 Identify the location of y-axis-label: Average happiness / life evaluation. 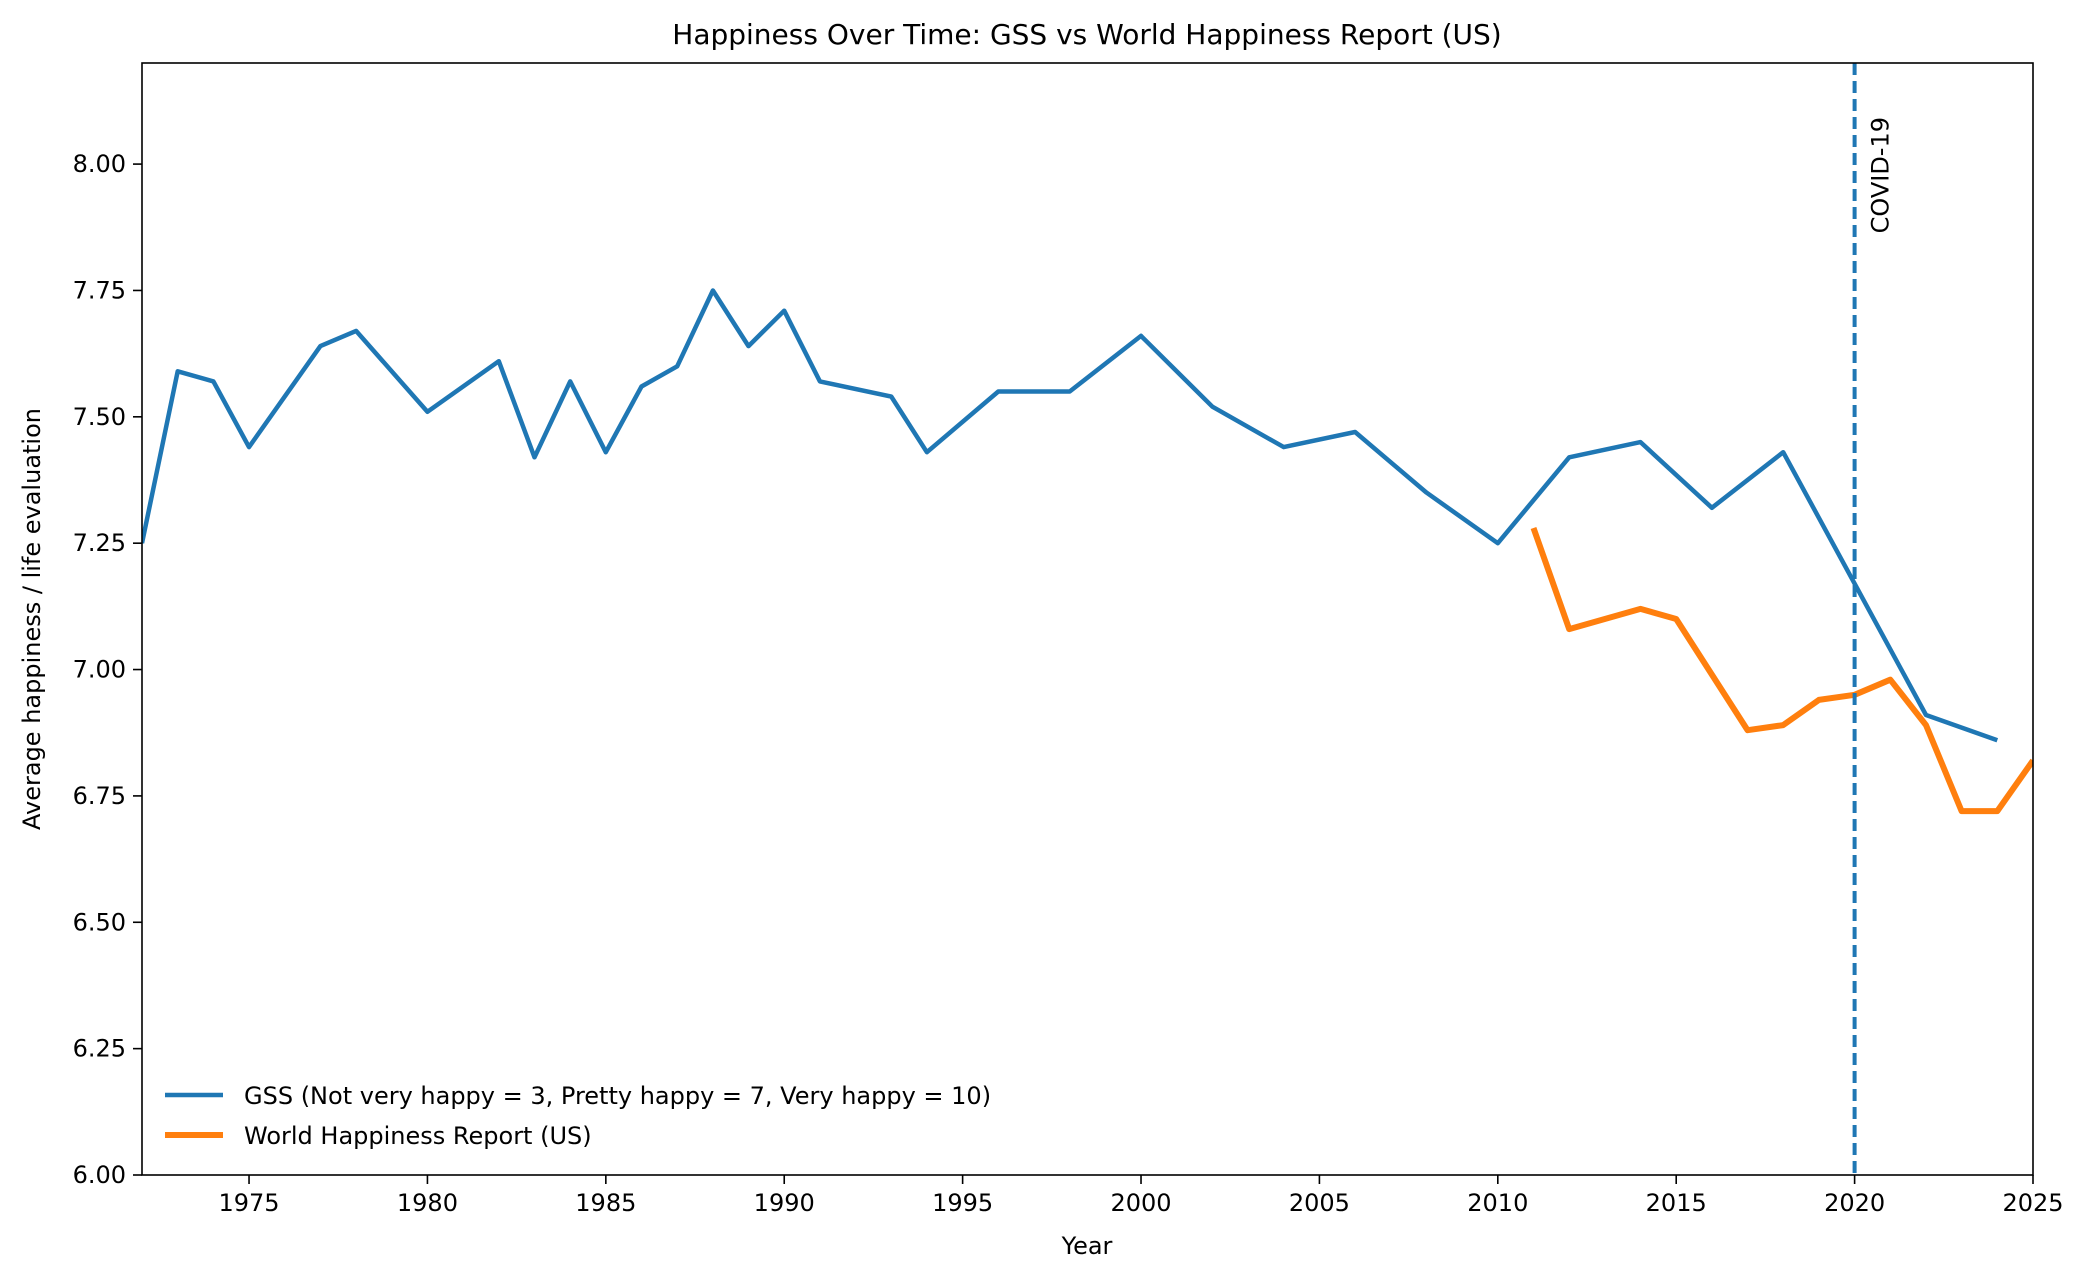
(32, 619).